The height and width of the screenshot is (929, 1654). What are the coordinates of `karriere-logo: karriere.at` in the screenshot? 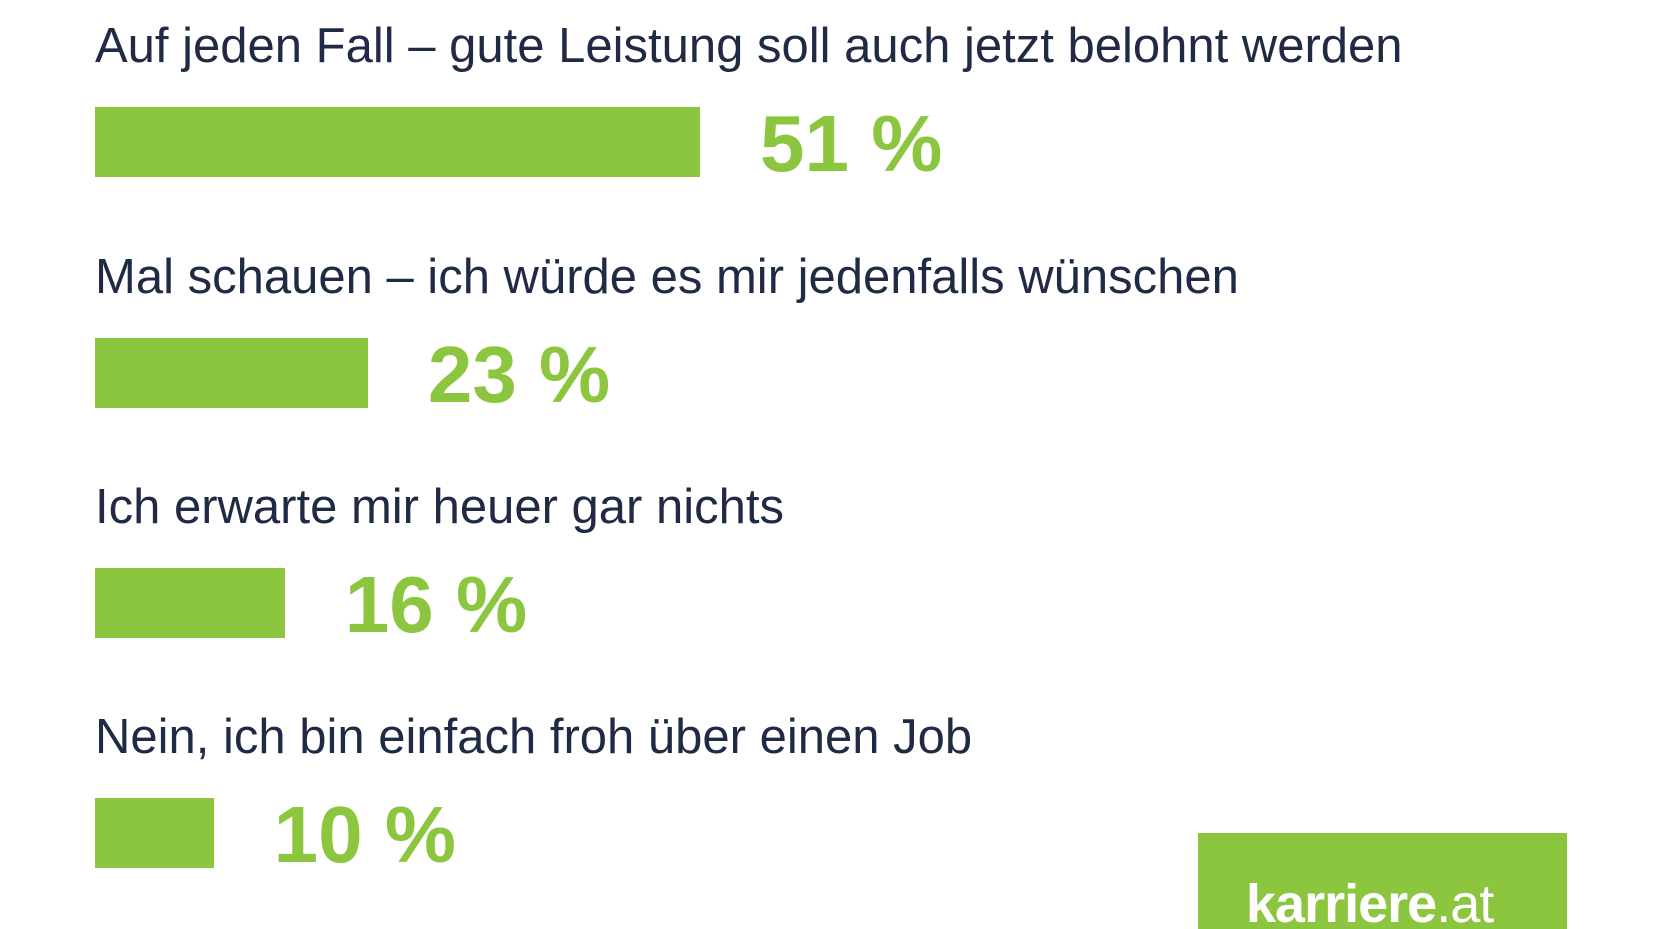 It's located at (1382, 881).